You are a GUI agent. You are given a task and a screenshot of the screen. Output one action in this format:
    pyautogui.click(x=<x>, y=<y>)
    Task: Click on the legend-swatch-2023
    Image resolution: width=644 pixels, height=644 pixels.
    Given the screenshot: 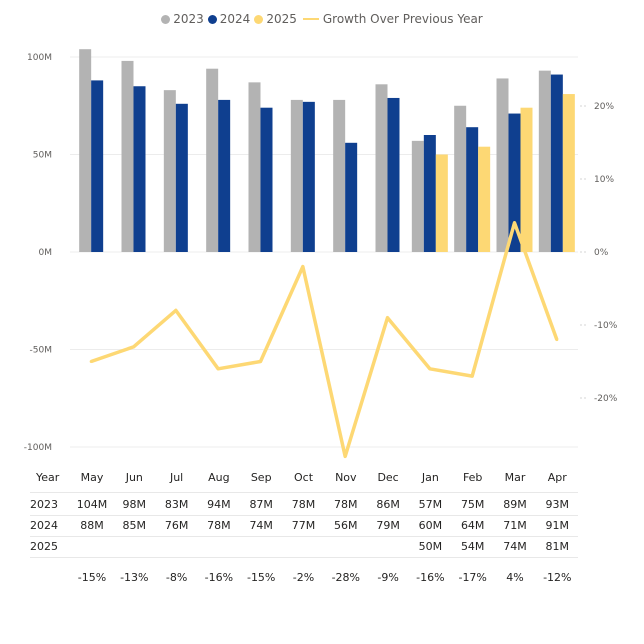 What is the action you would take?
    pyautogui.click(x=166, y=19)
    